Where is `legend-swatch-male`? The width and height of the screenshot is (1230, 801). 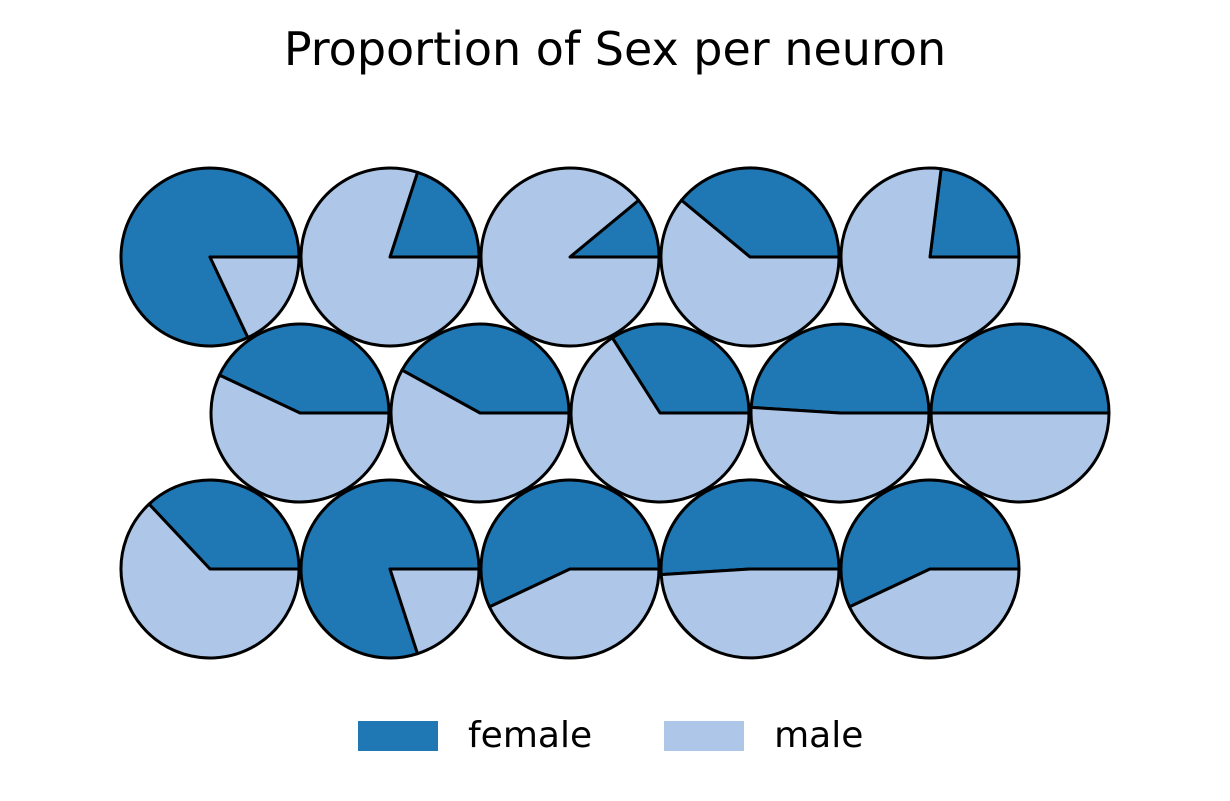 legend-swatch-male is located at coordinates (704, 736).